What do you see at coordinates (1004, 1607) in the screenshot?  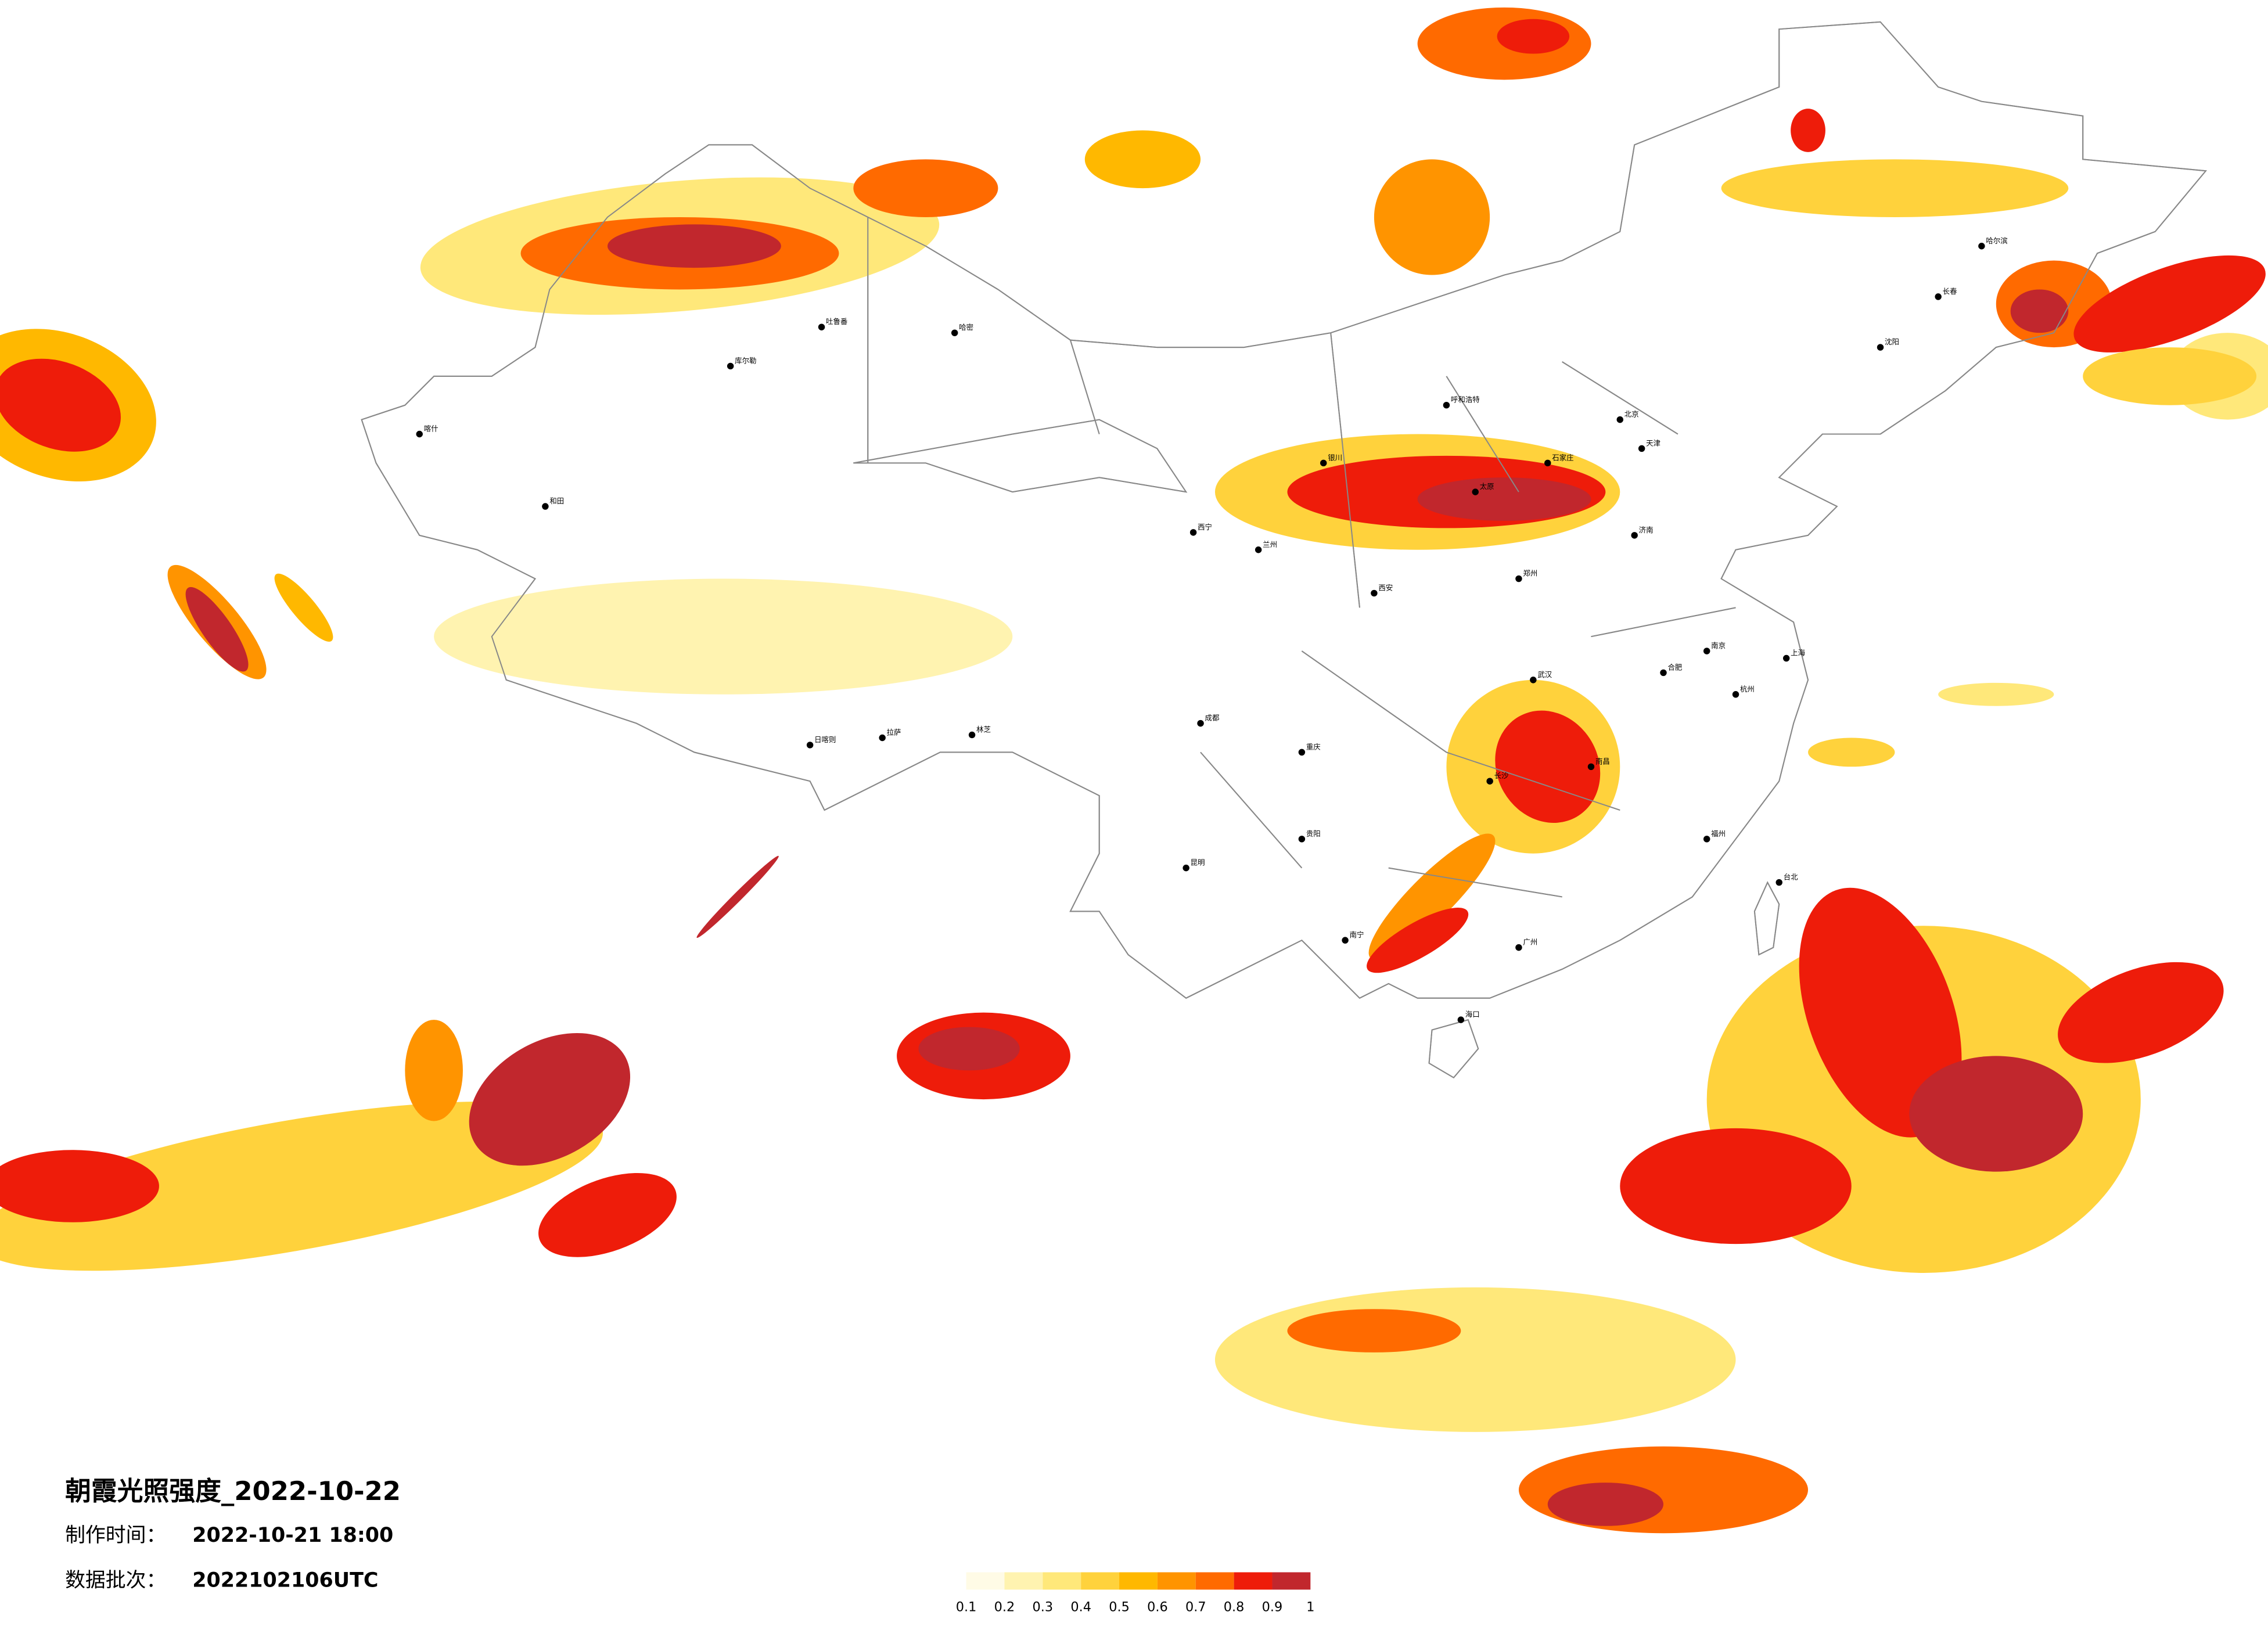 I see `legend-tick-label: 0.2` at bounding box center [1004, 1607].